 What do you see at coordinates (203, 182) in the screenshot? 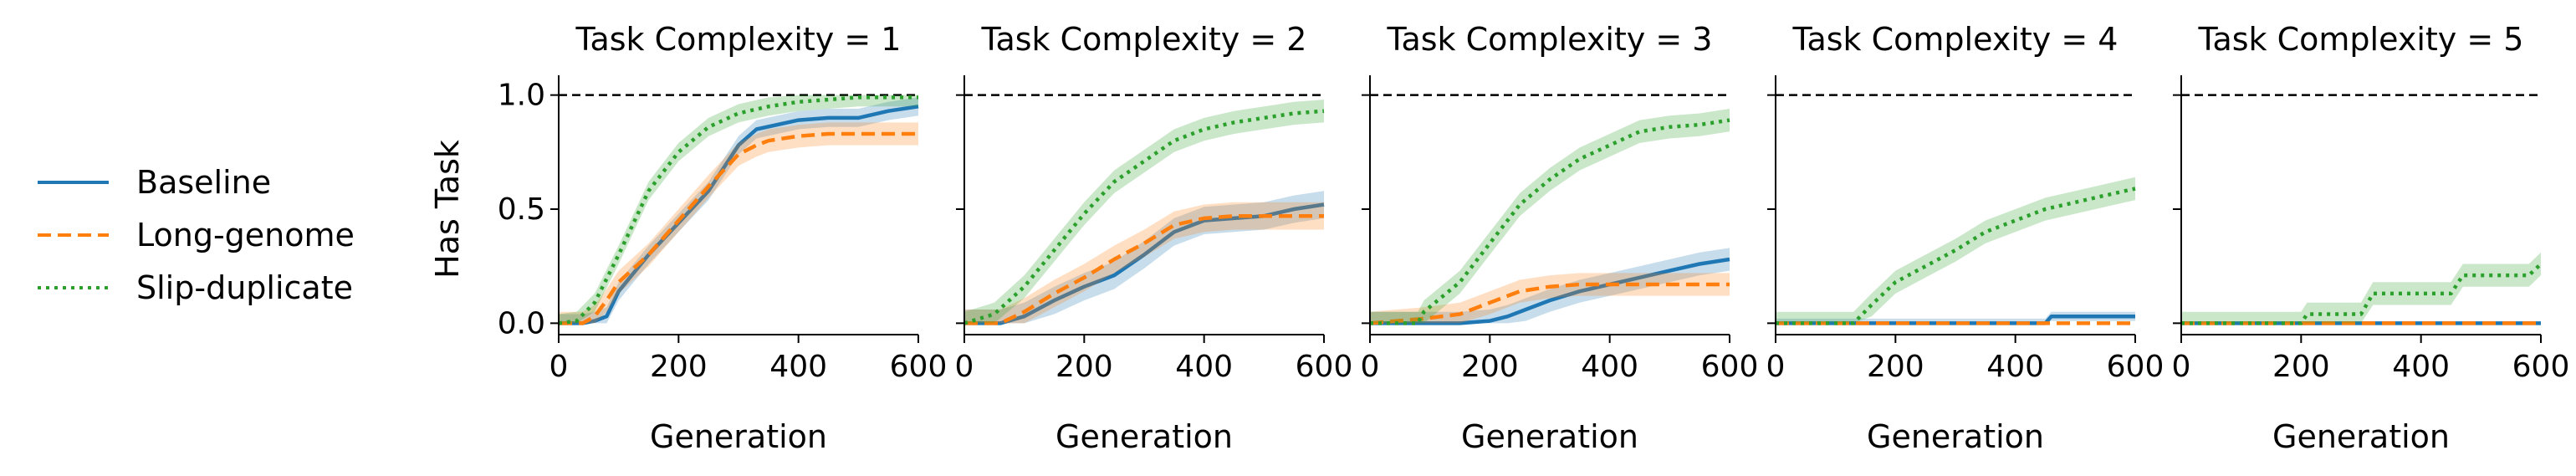
I see `legend-label: Baseline` at bounding box center [203, 182].